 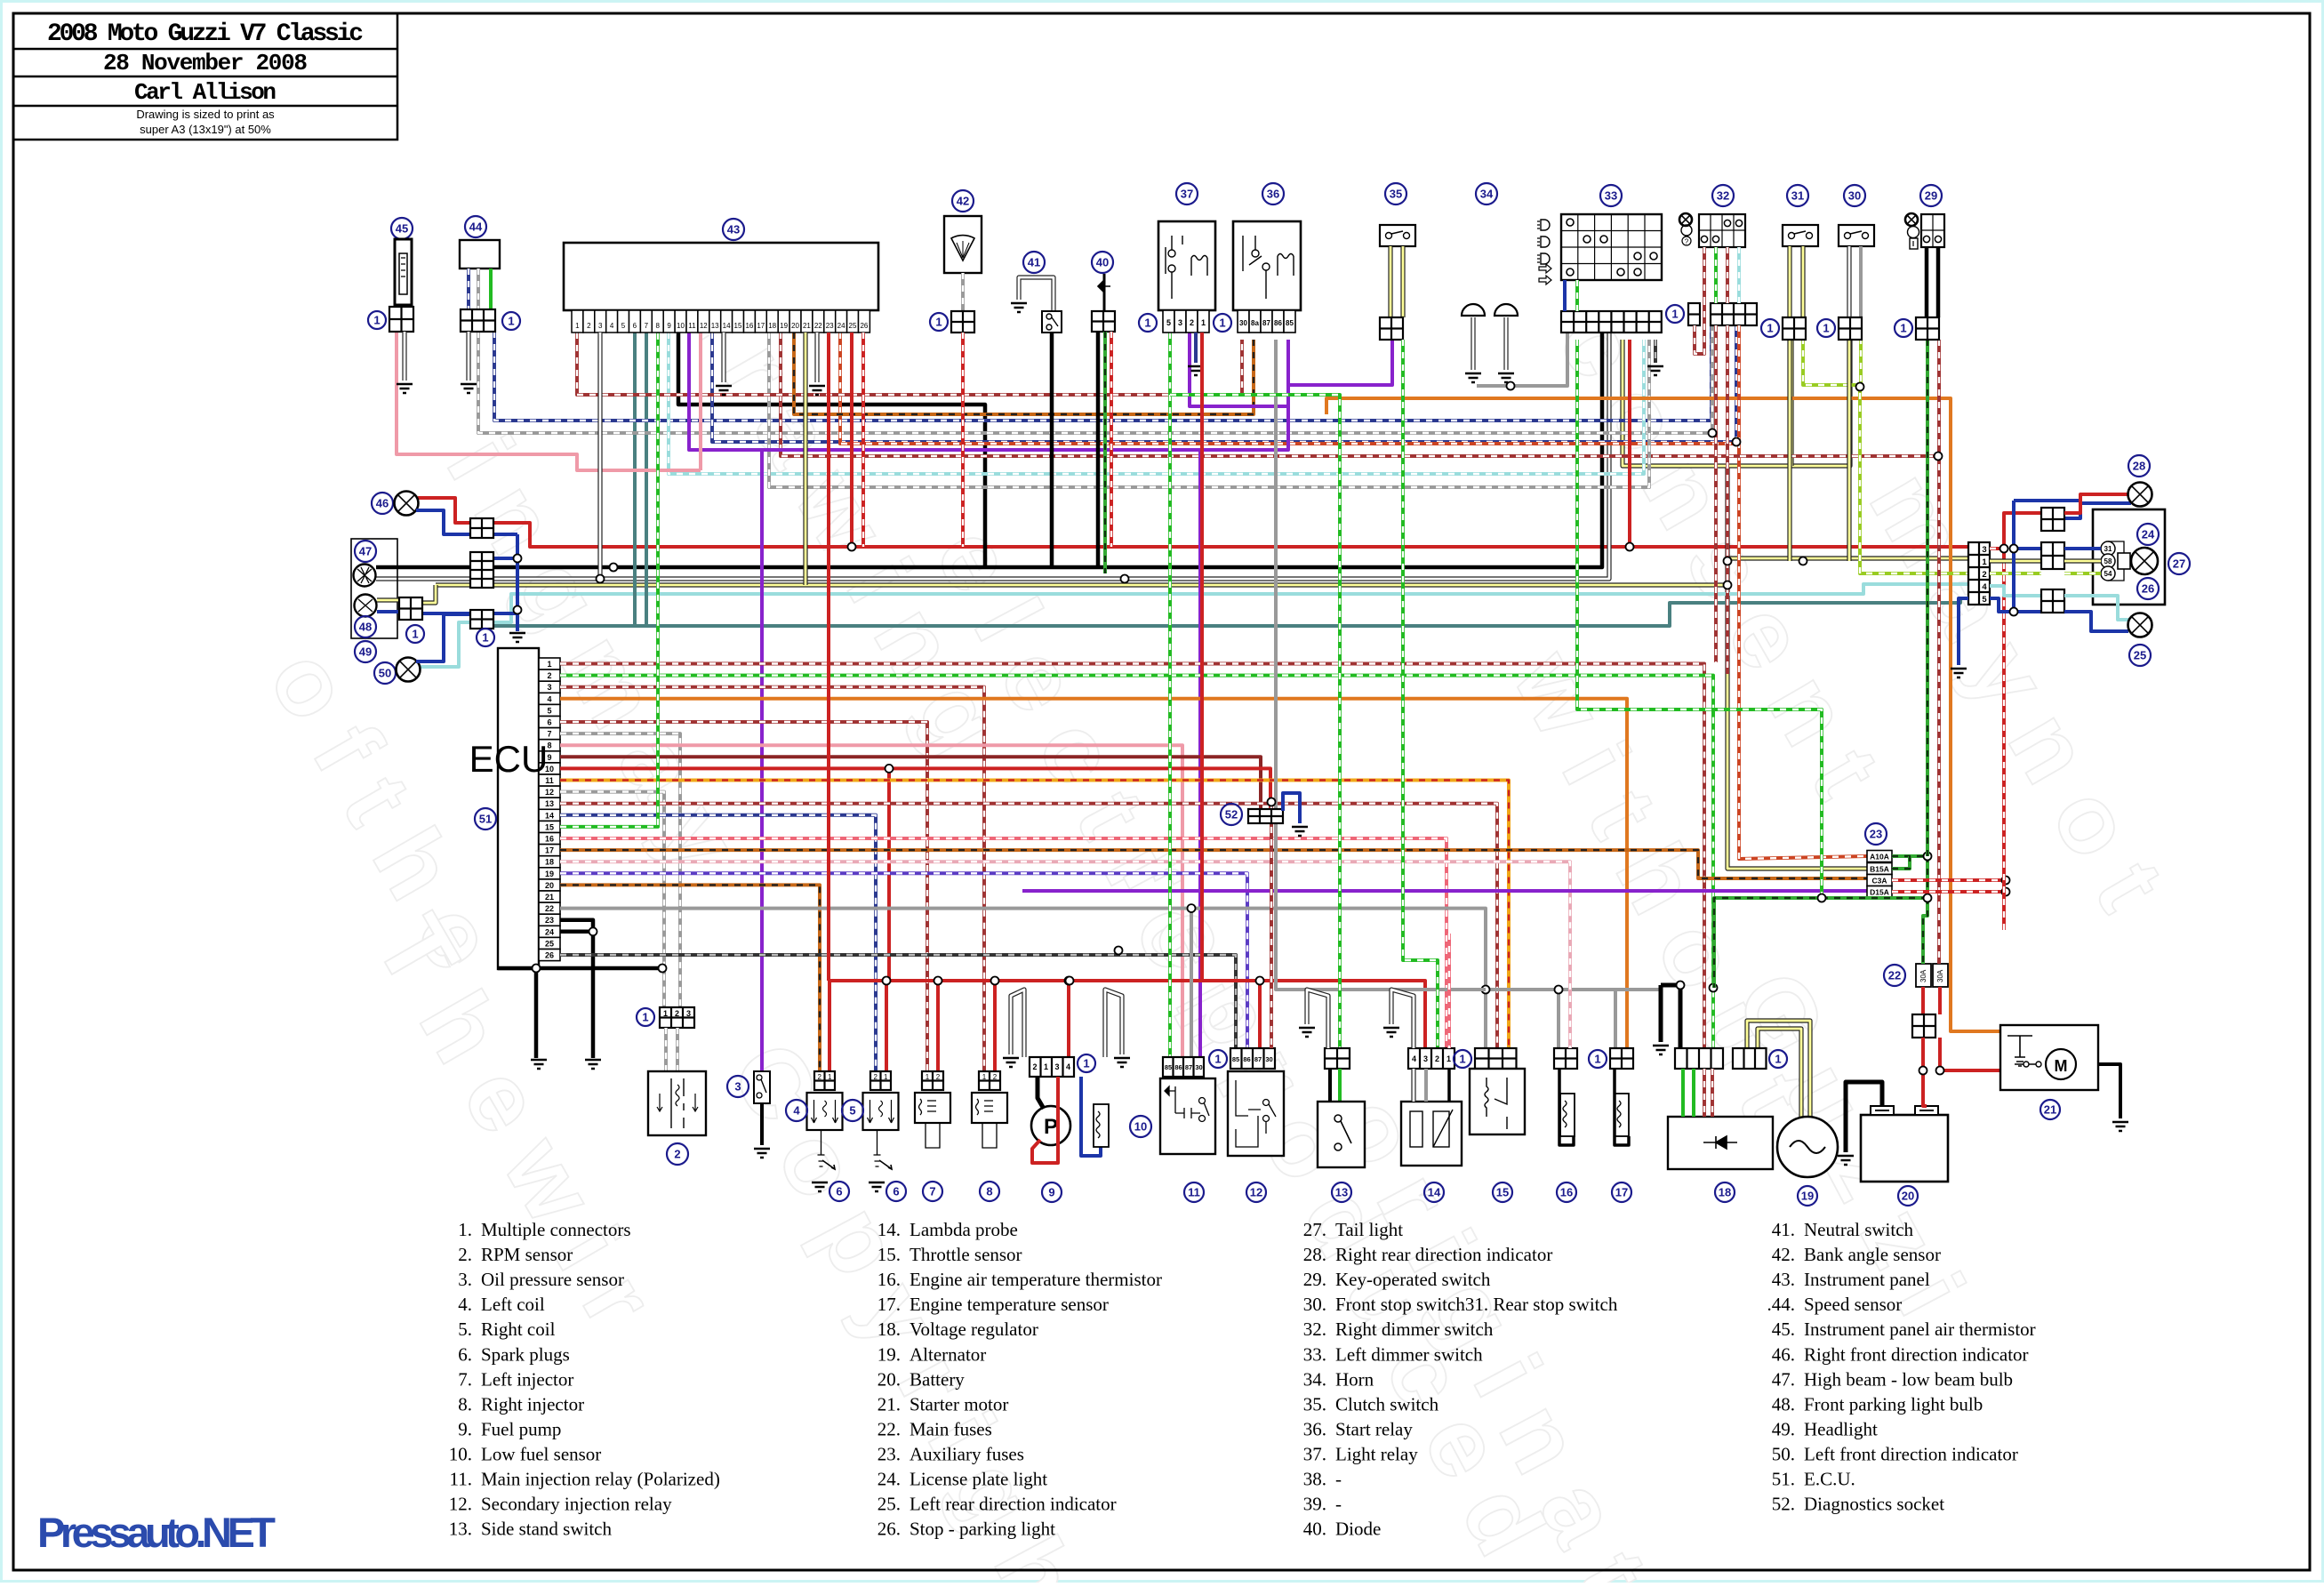 I want to click on svg-text: 13, so click(x=1341, y=1193).